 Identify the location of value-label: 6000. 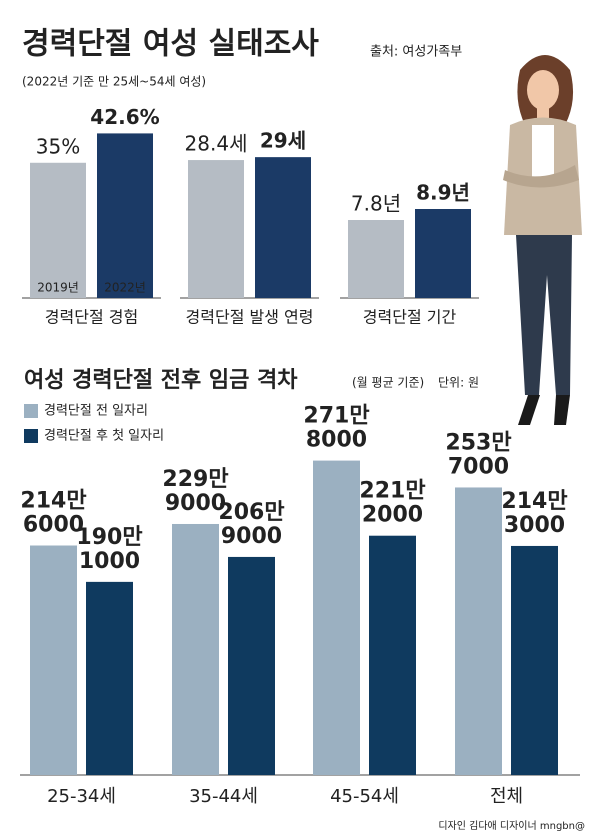
(53, 525).